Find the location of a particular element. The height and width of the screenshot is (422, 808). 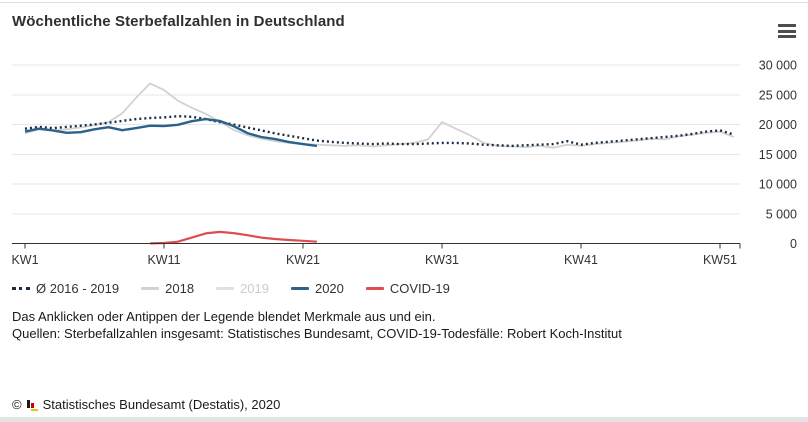

y-axis-label: 20 000 is located at coordinates (778, 125).